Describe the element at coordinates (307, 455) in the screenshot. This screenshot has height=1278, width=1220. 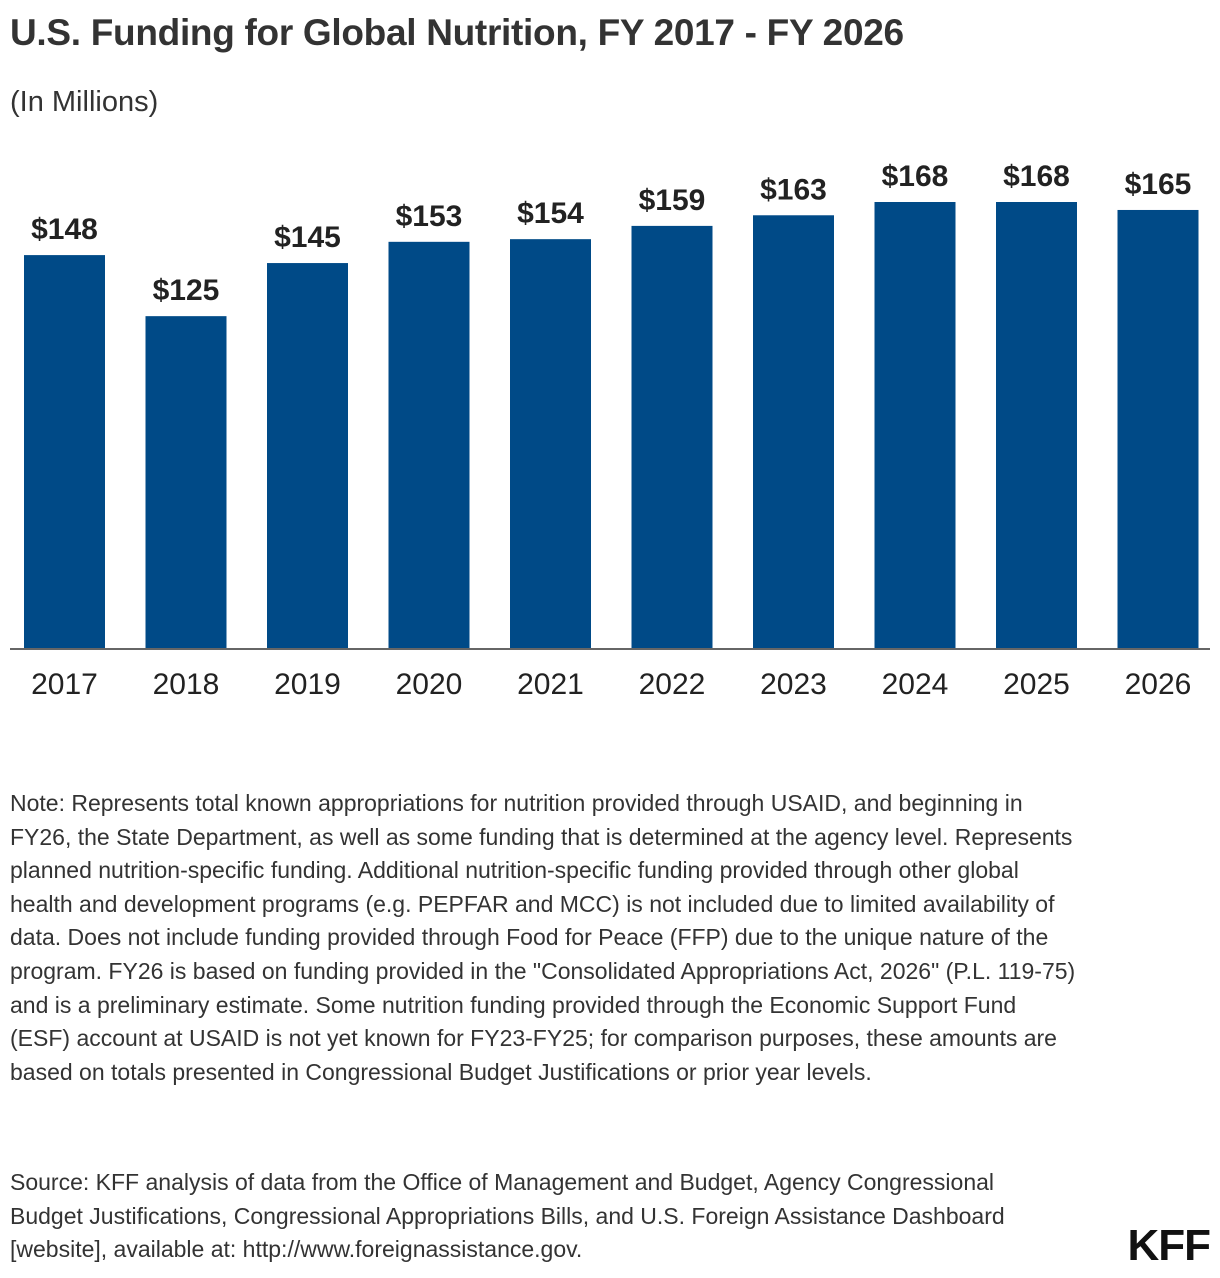
I see `bar-2019` at that location.